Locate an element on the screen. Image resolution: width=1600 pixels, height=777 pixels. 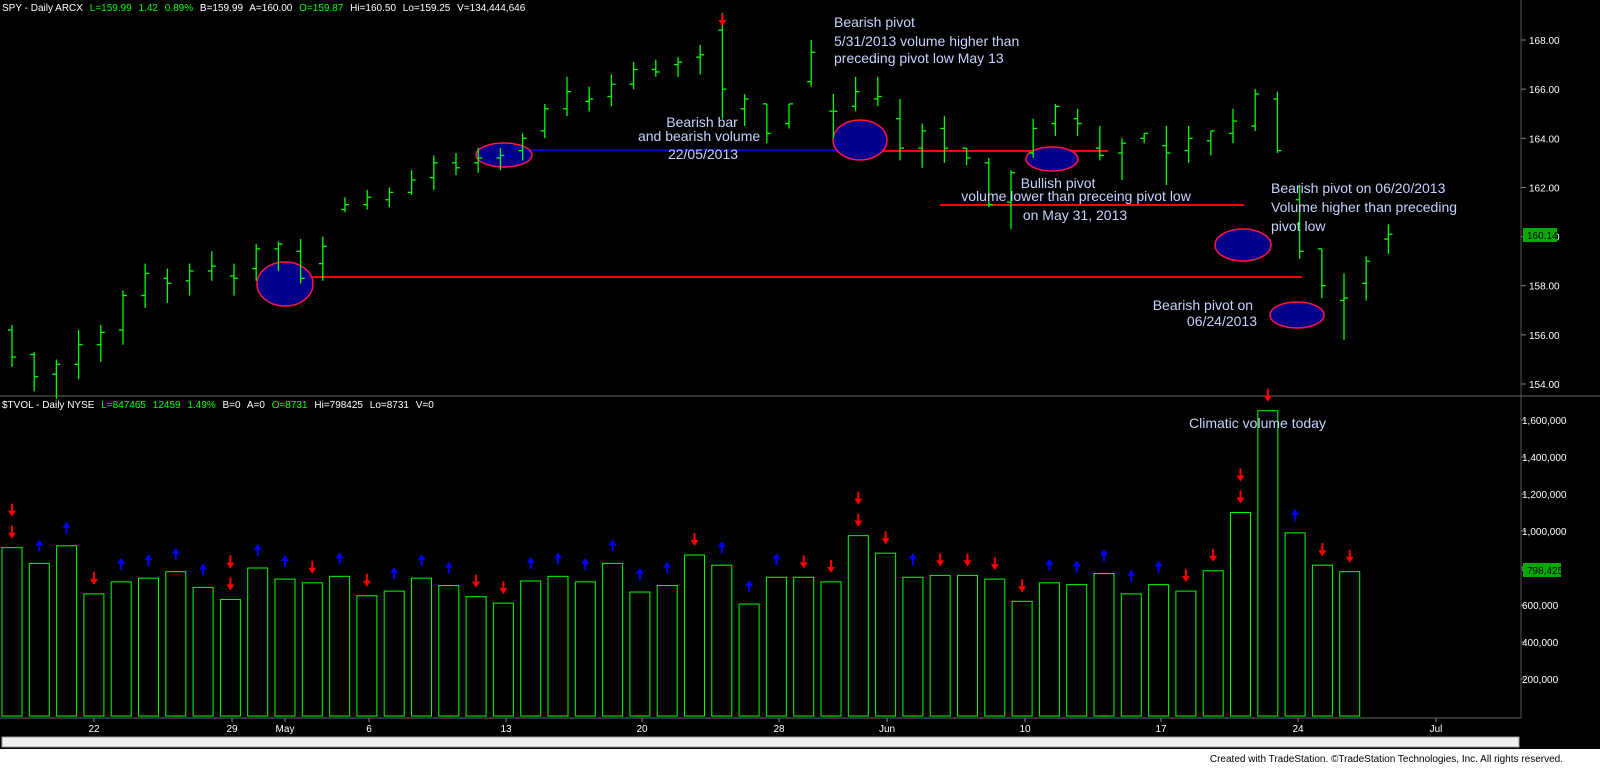
price-tick-label: 164.00 is located at coordinates (1544, 139).